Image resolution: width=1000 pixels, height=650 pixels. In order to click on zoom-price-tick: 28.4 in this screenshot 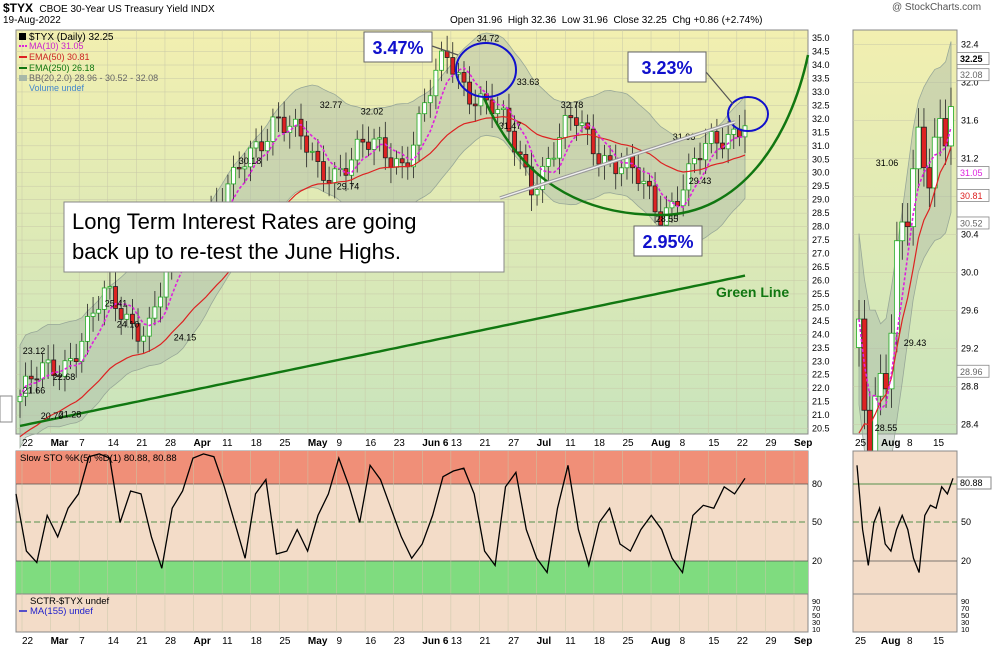, I will do `click(970, 424)`.